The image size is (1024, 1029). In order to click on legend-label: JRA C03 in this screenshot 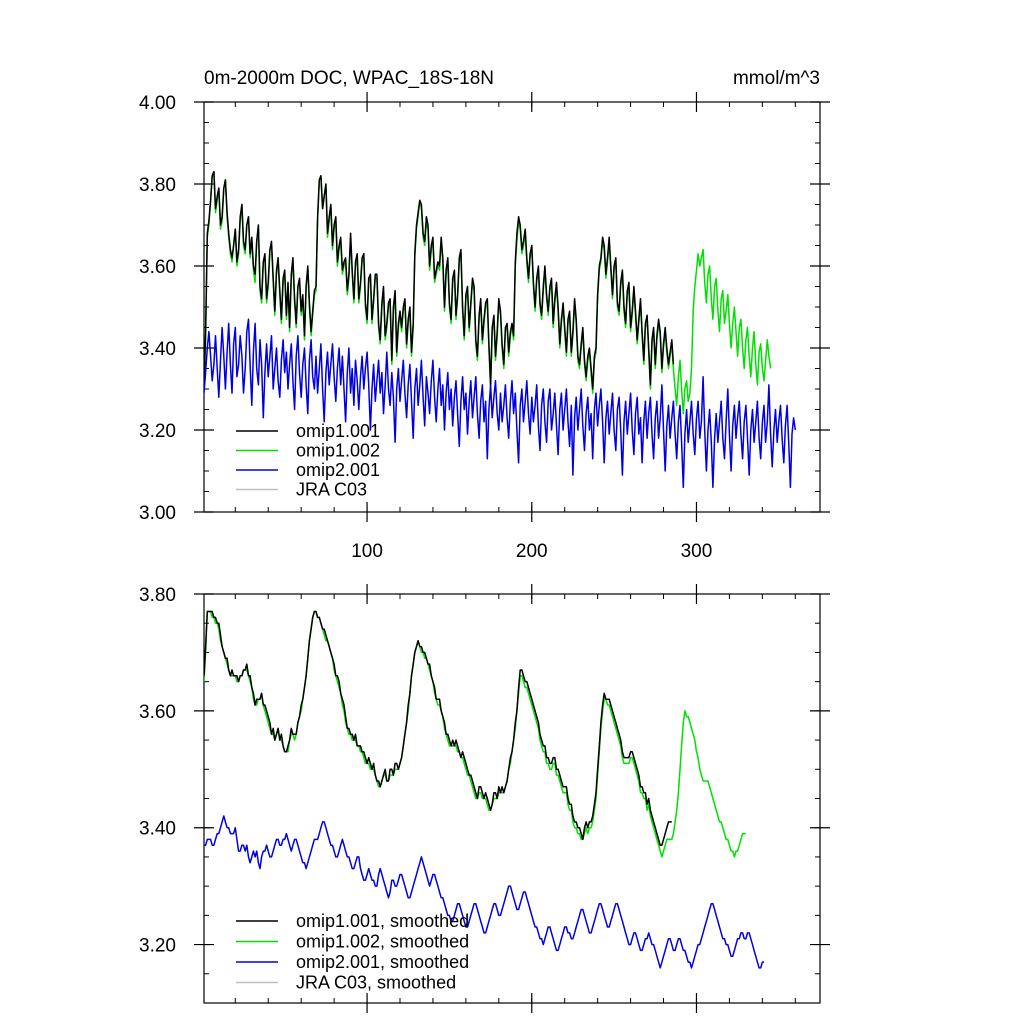, I will do `click(331, 490)`.